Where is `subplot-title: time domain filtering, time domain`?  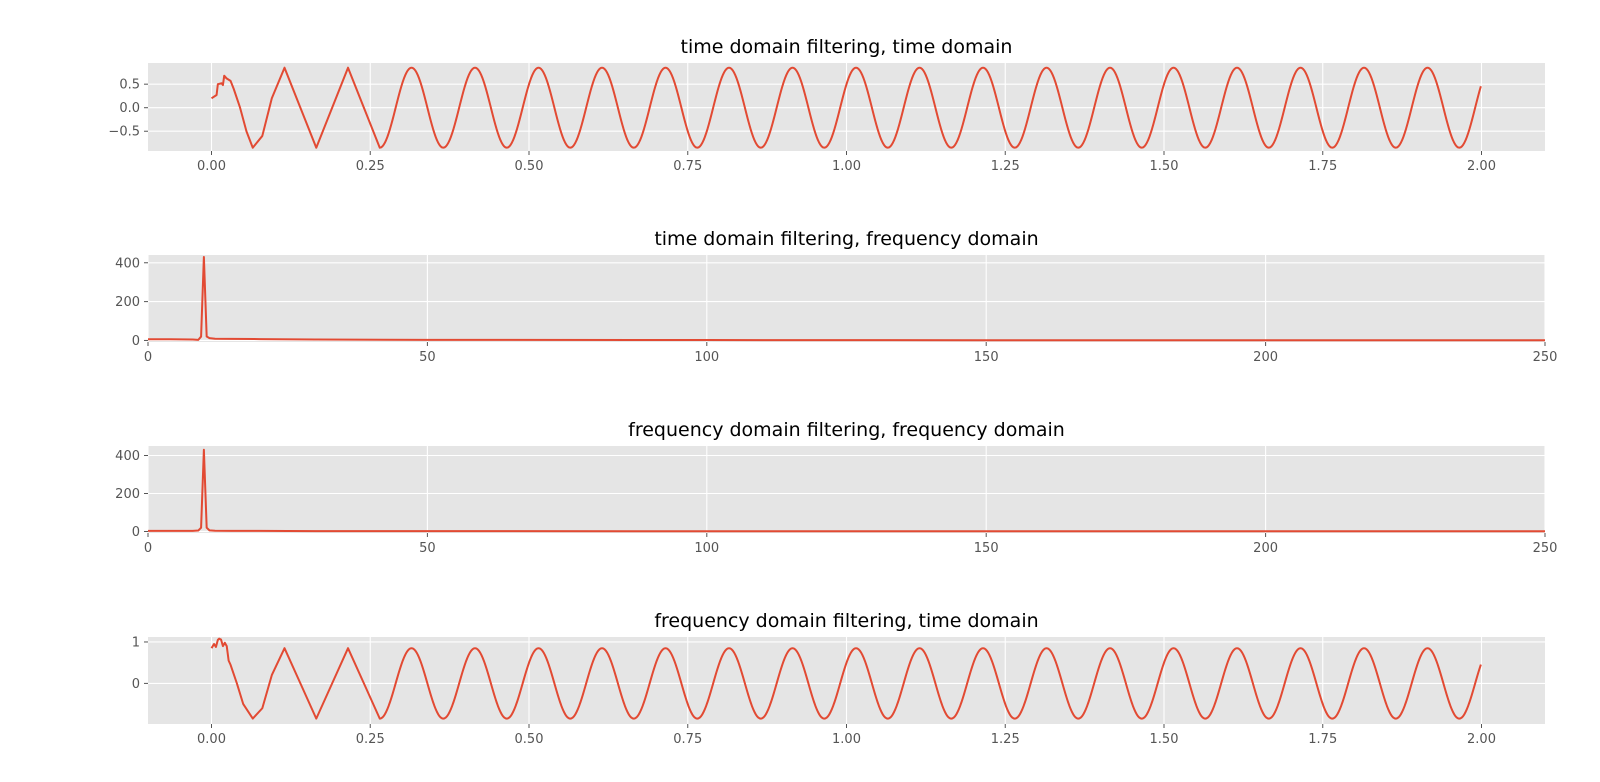 subplot-title: time domain filtering, time domain is located at coordinates (847, 47).